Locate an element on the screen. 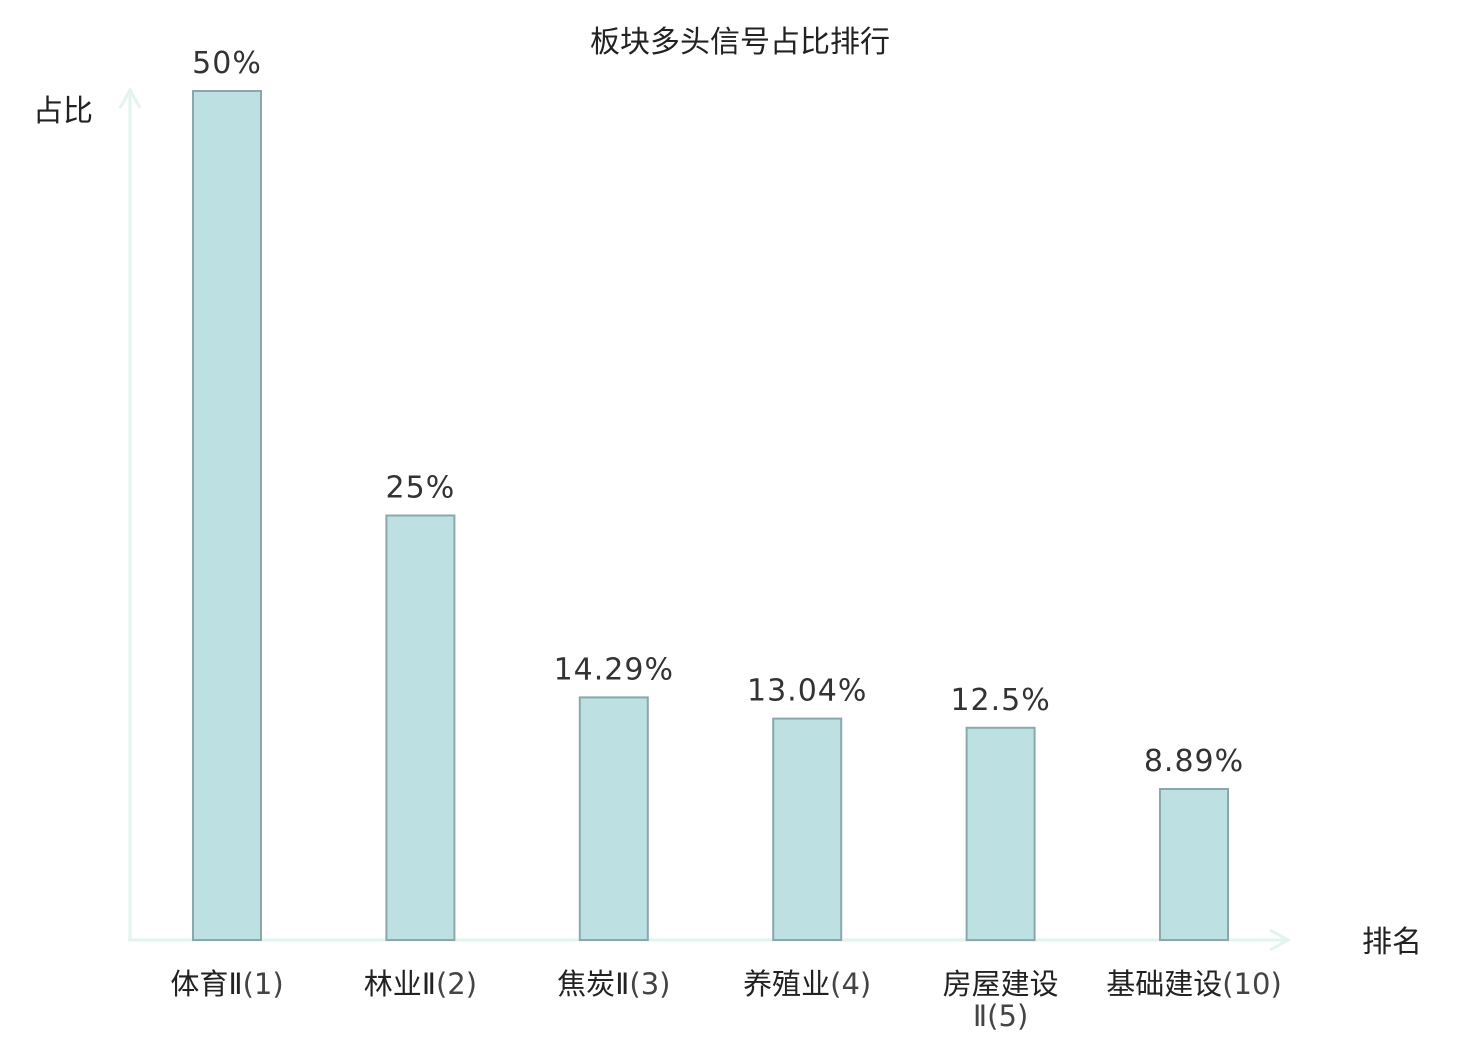  category-rank: Ⅱ(5) is located at coordinates (1000, 1016).